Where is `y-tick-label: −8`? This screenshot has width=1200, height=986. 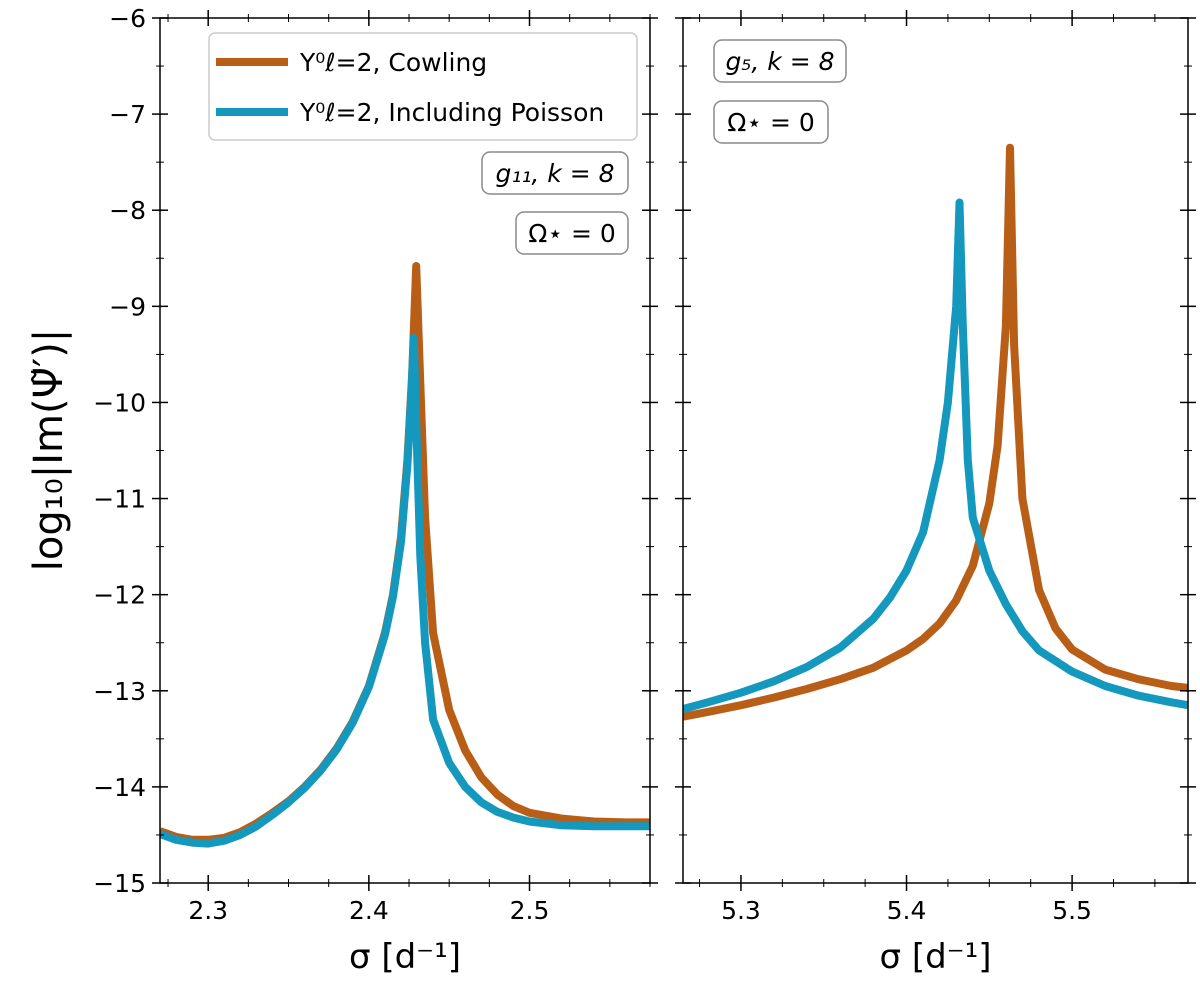
y-tick-label: −8 is located at coordinates (127, 210).